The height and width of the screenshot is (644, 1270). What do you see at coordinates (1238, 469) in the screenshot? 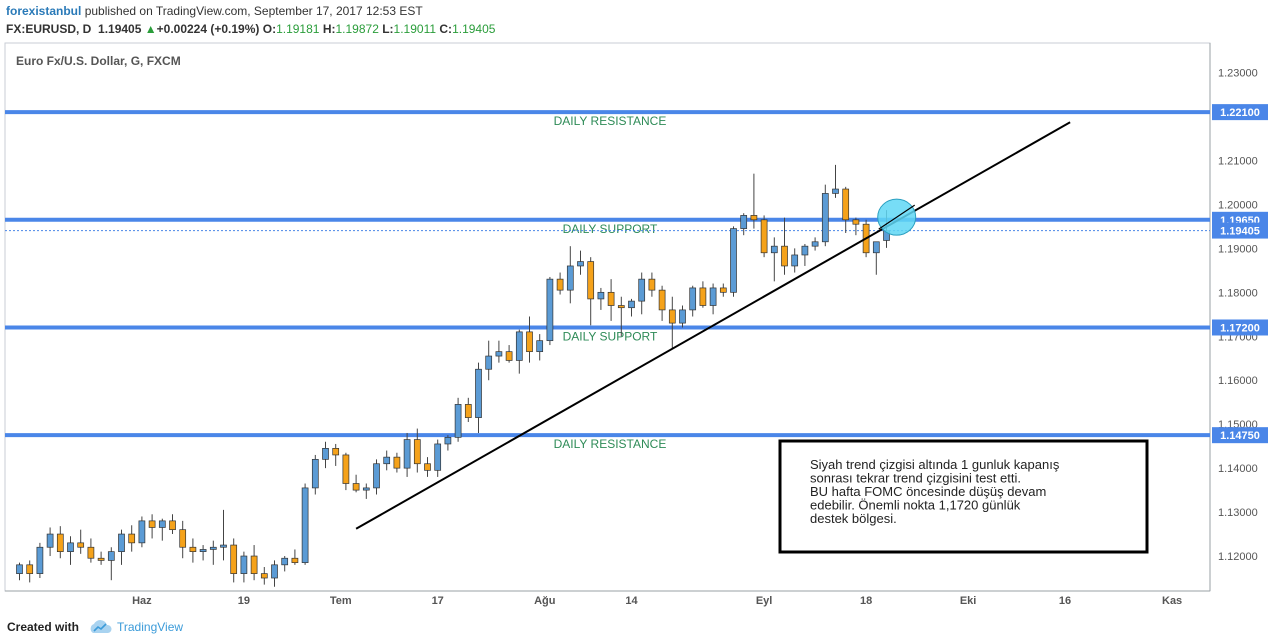
I see `y-tick-label: 1.14000` at bounding box center [1238, 469].